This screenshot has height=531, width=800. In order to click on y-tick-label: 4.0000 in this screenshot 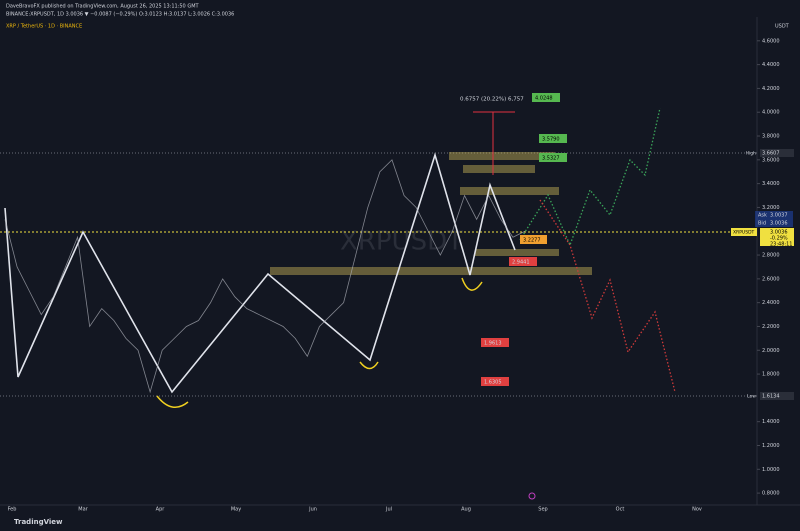, I will do `click(771, 113)`.